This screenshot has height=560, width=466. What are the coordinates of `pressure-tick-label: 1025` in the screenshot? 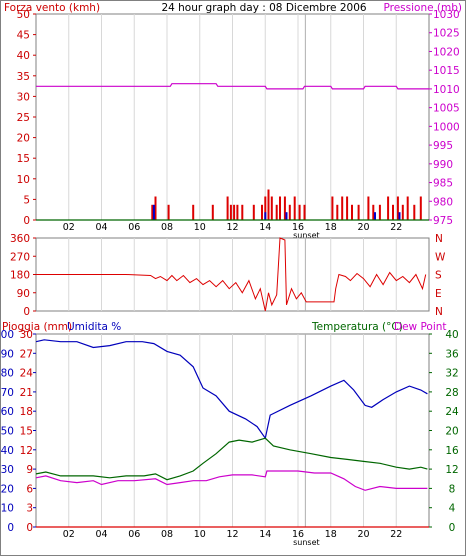 It's located at (446, 34).